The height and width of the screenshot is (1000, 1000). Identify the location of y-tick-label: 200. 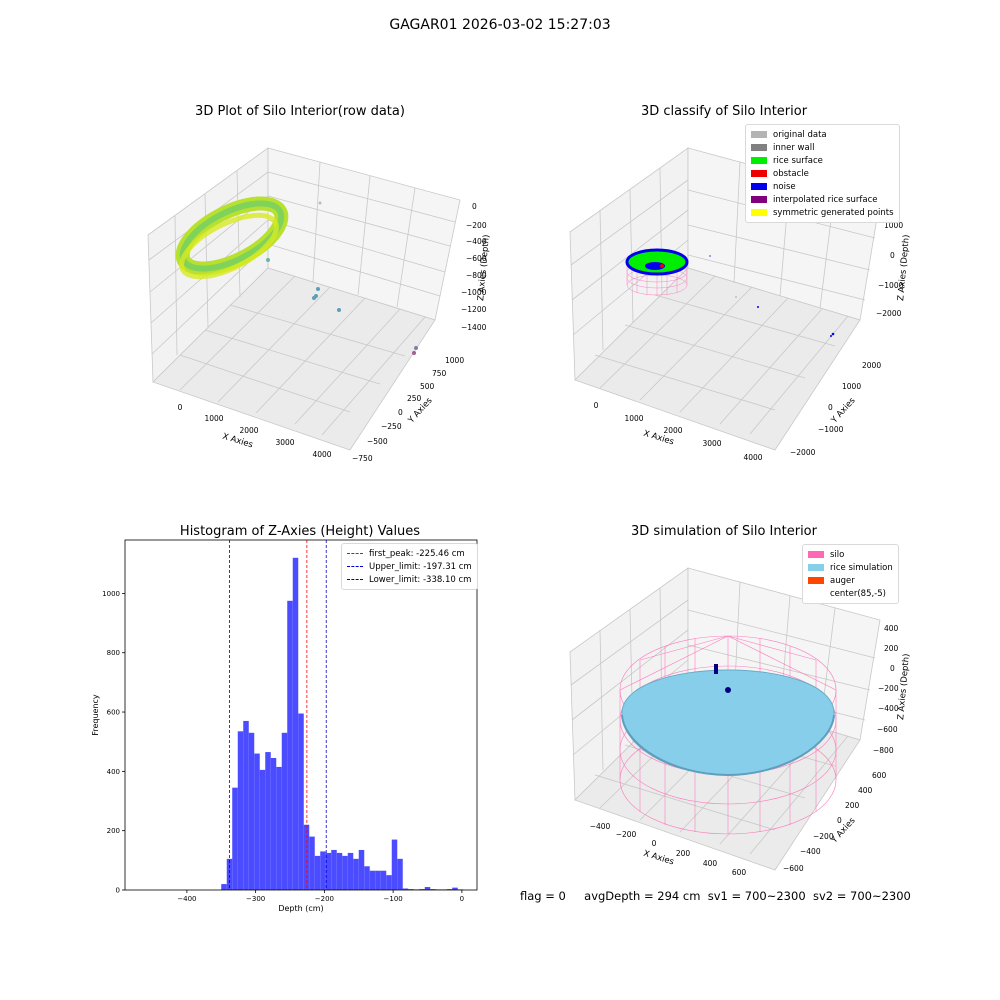
(113, 831).